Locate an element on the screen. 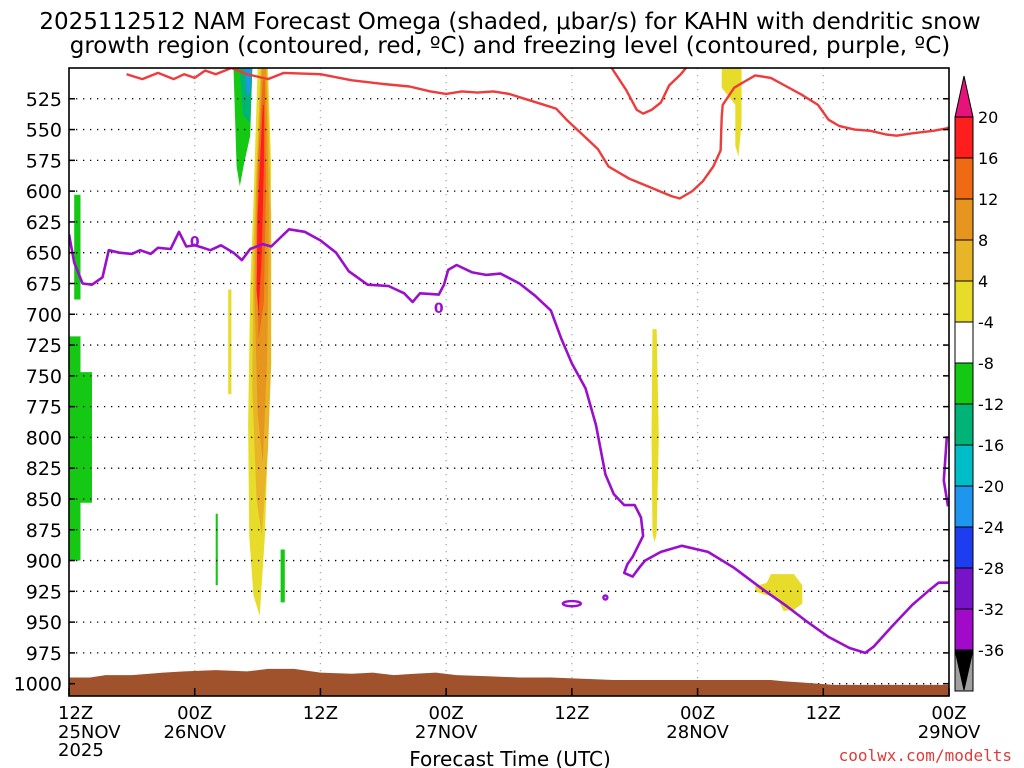 The width and height of the screenshot is (1024, 768). y-tick-label: 975 is located at coordinates (44, 654).